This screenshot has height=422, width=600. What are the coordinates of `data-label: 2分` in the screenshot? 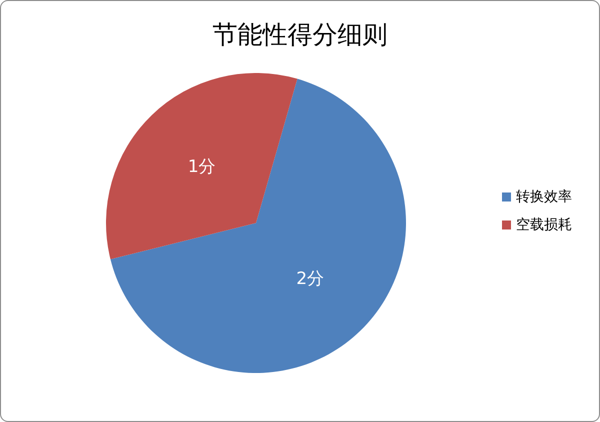 It's located at (310, 279).